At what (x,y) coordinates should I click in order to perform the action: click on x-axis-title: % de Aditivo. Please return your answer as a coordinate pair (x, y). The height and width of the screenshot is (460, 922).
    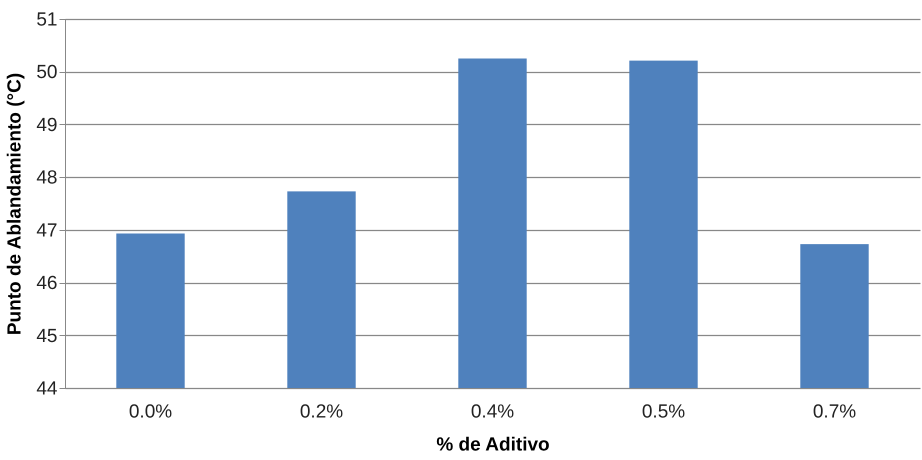
    Looking at the image, I should click on (493, 445).